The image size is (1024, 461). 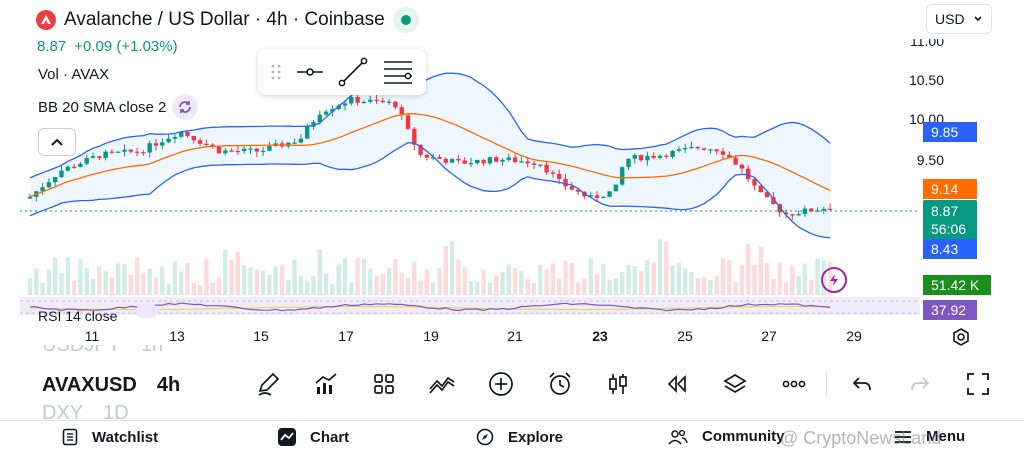 What do you see at coordinates (618, 384) in the screenshot?
I see `candles-icon` at bounding box center [618, 384].